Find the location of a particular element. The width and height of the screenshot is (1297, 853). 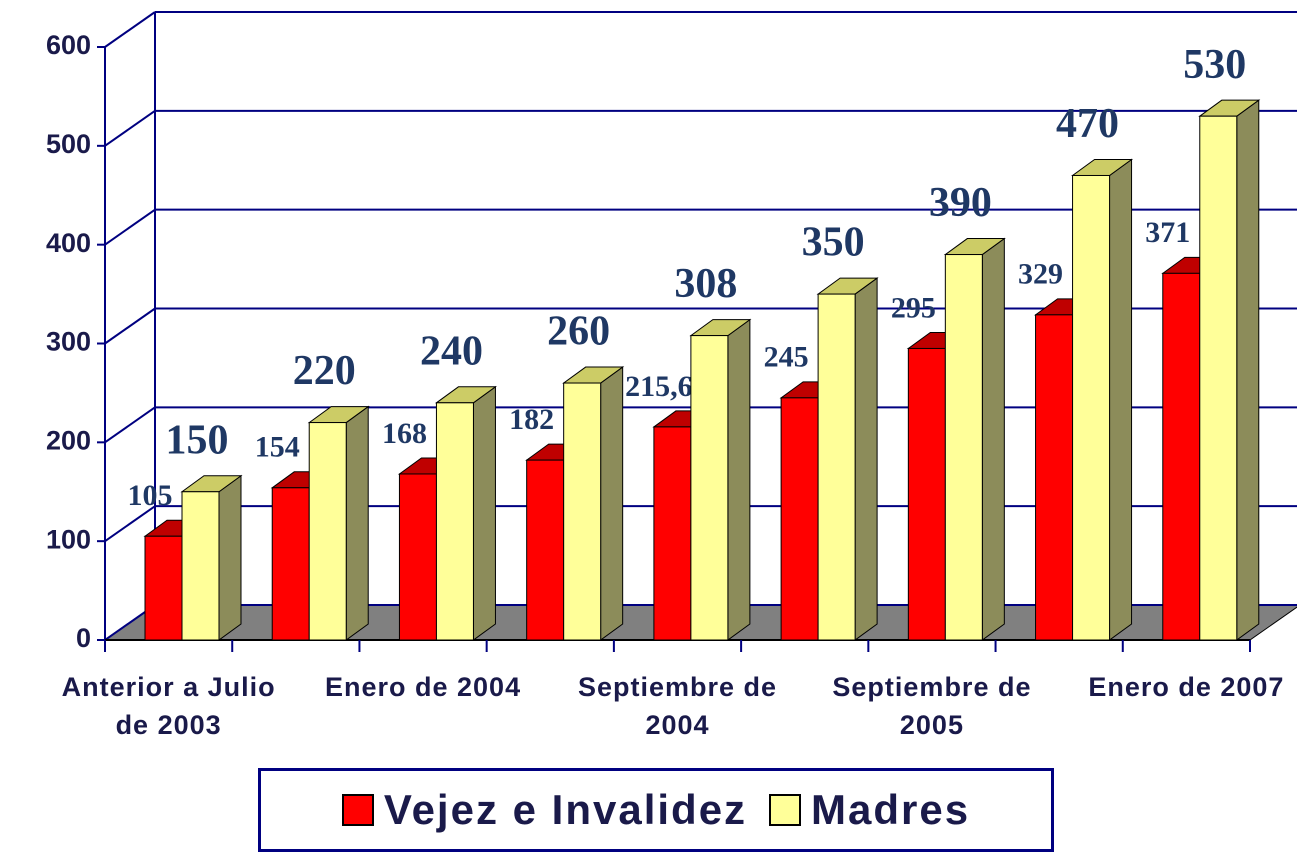

data-label: 470 is located at coordinates (1087, 124).